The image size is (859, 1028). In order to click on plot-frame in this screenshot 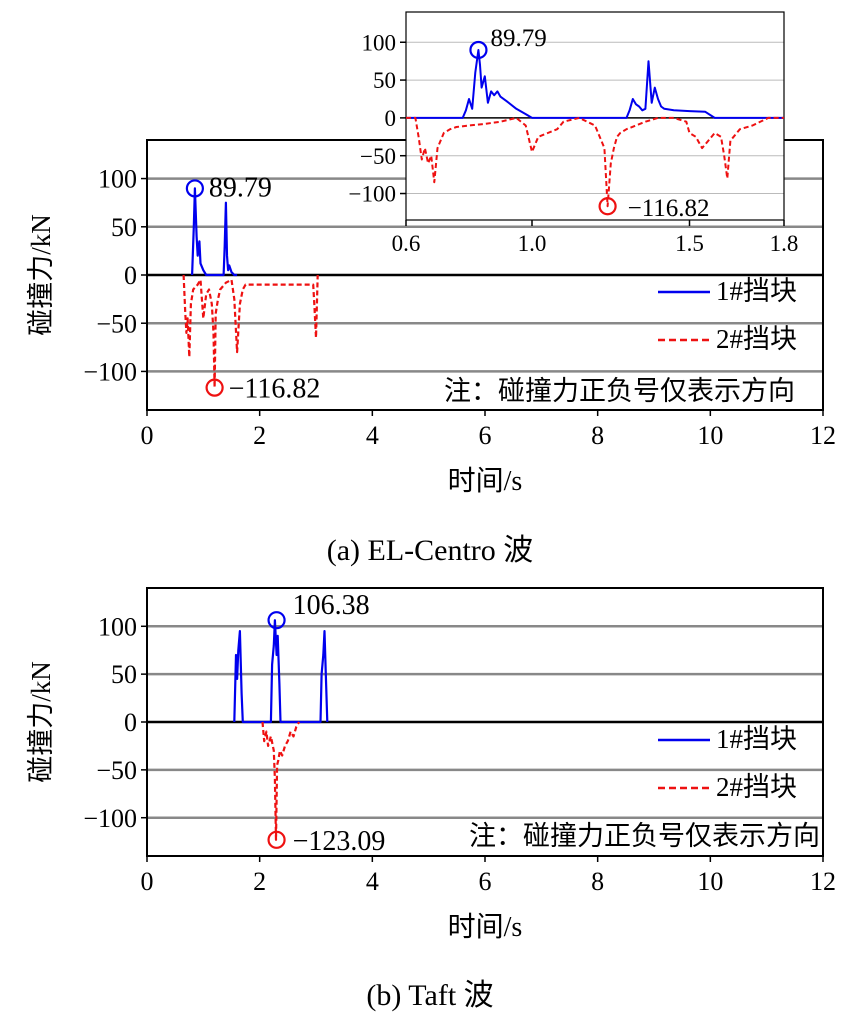, I will do `click(595, 116)`.